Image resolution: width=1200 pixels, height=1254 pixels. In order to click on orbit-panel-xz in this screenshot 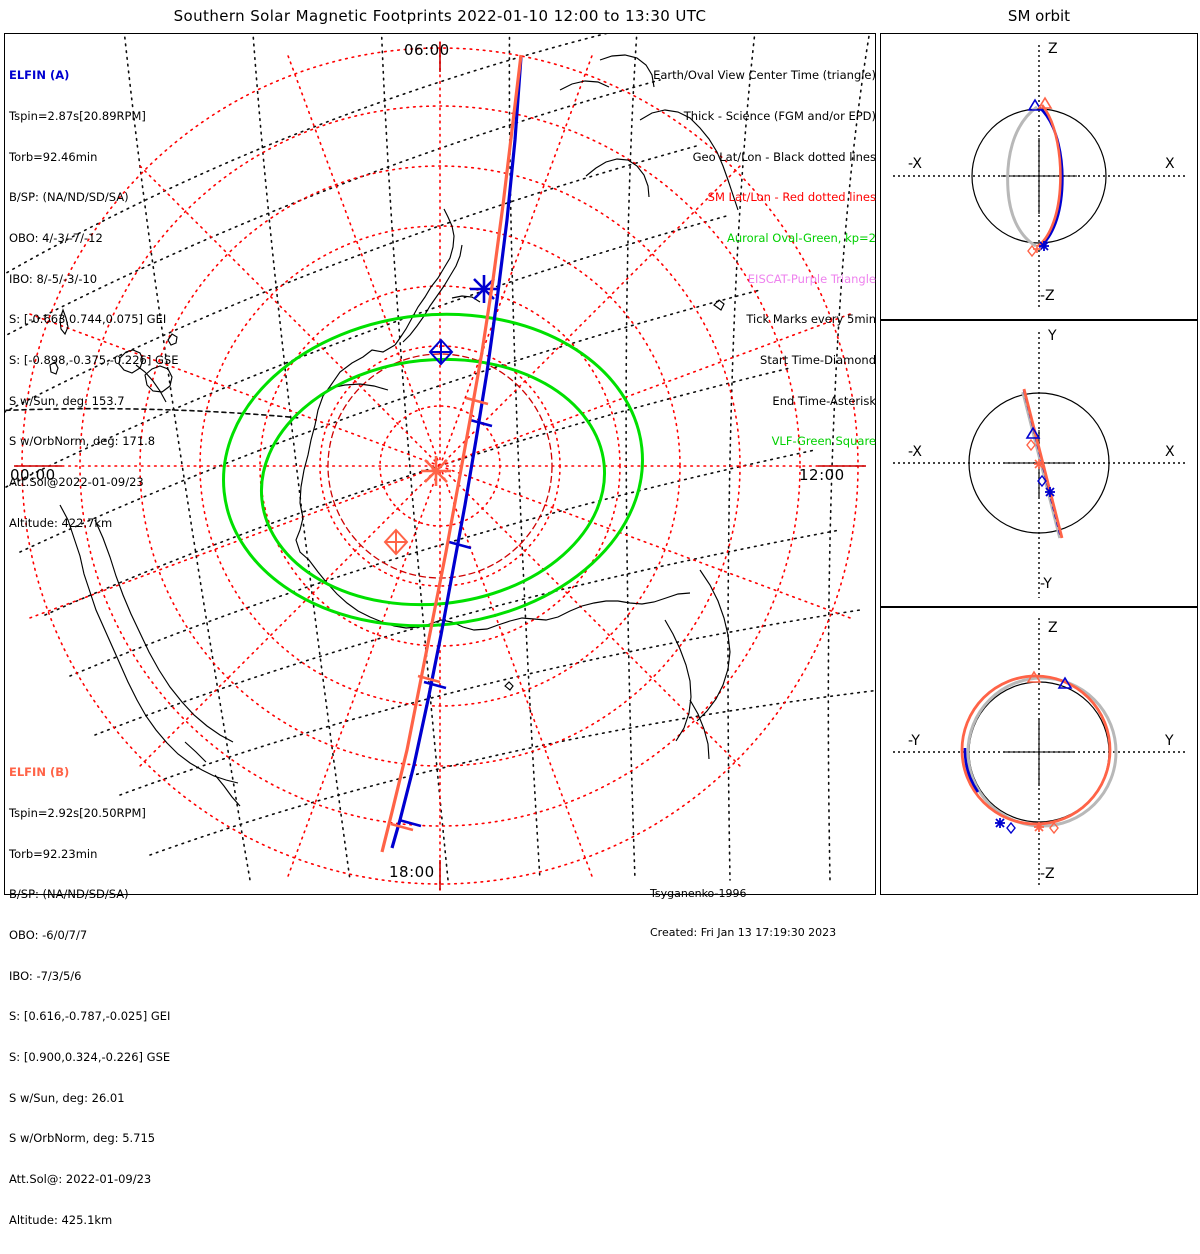, I will do `click(1039, 176)`.